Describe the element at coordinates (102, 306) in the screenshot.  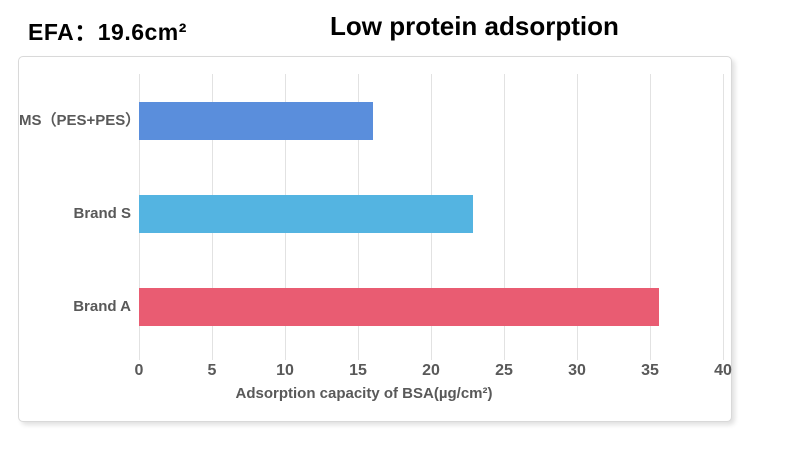
I see `category-label: Brand A` at that location.